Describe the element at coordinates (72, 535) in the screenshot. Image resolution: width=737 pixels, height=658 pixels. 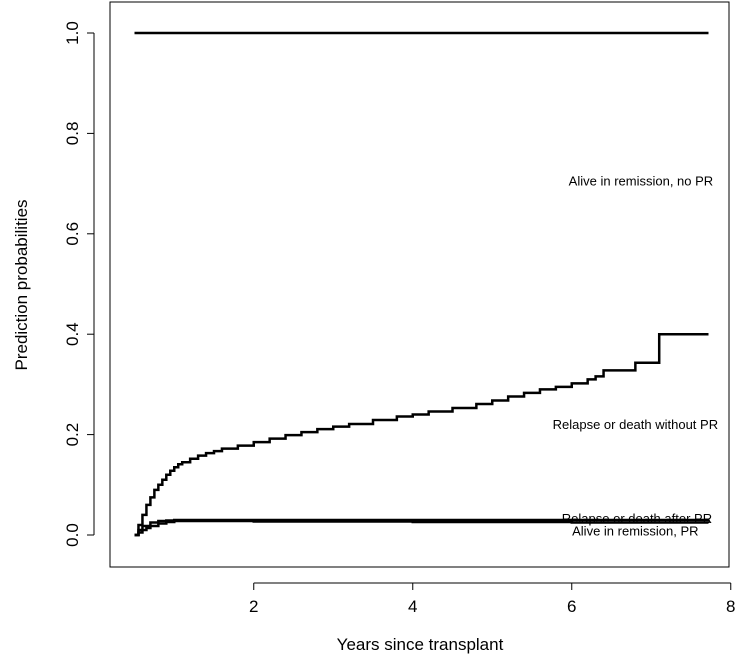
I see `y-tick-label: 0.0` at that location.